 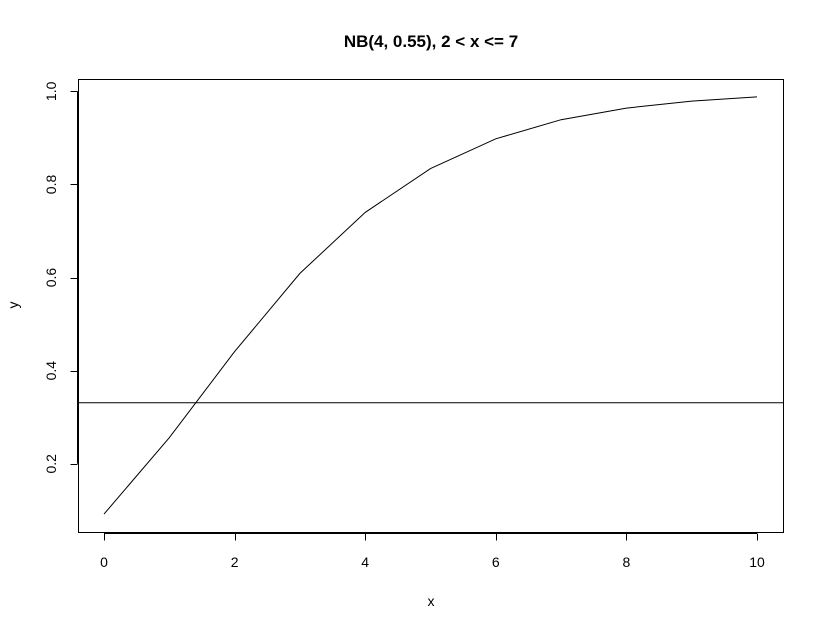 I want to click on x-axis-label: x, so click(x=431, y=601).